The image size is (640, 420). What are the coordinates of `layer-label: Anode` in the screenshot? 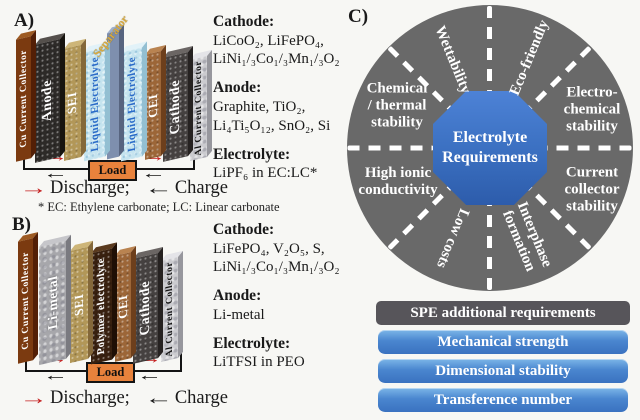 It's located at (47, 101).